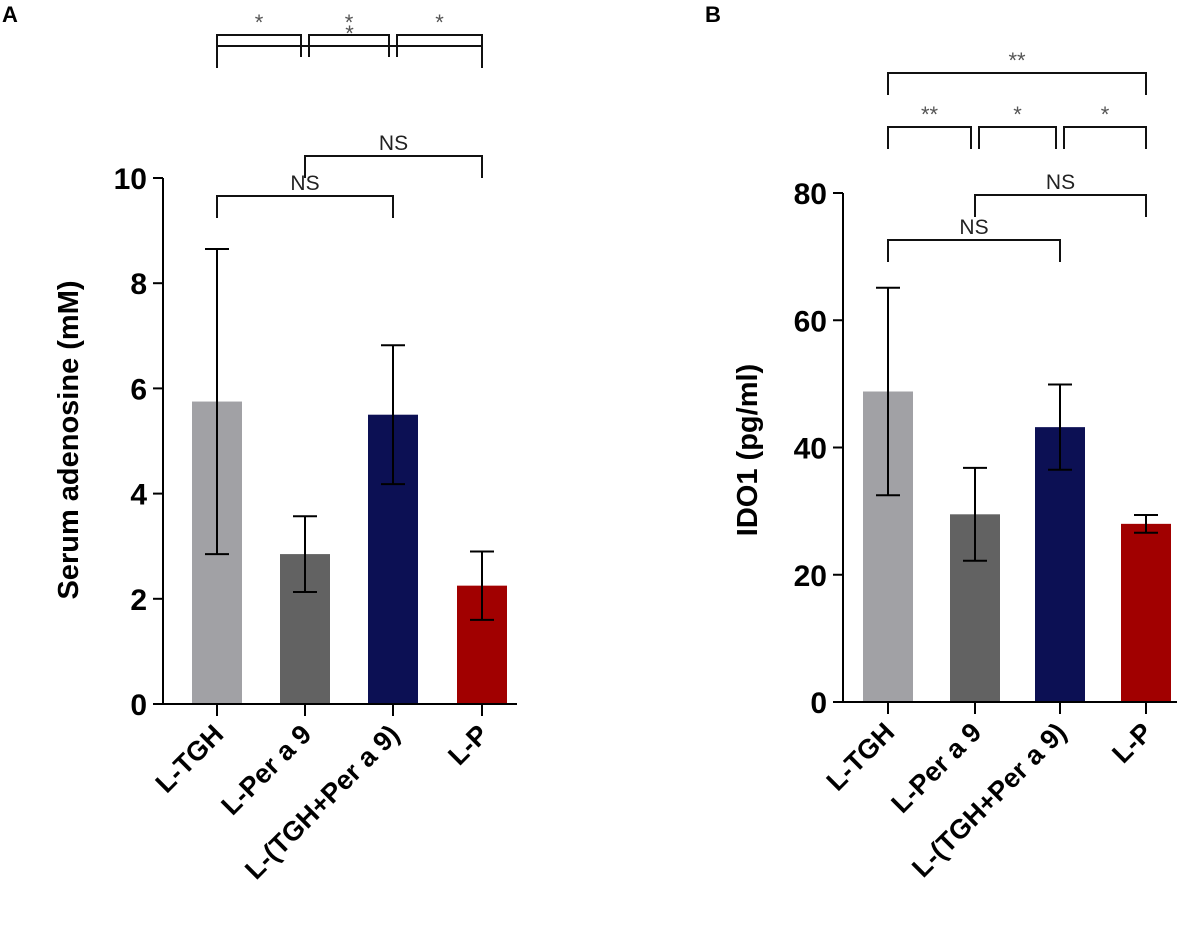 The width and height of the screenshot is (1177, 946). Describe the element at coordinates (1017, 114) in the screenshot. I see `panel-b-bracket-label-3: *` at that location.